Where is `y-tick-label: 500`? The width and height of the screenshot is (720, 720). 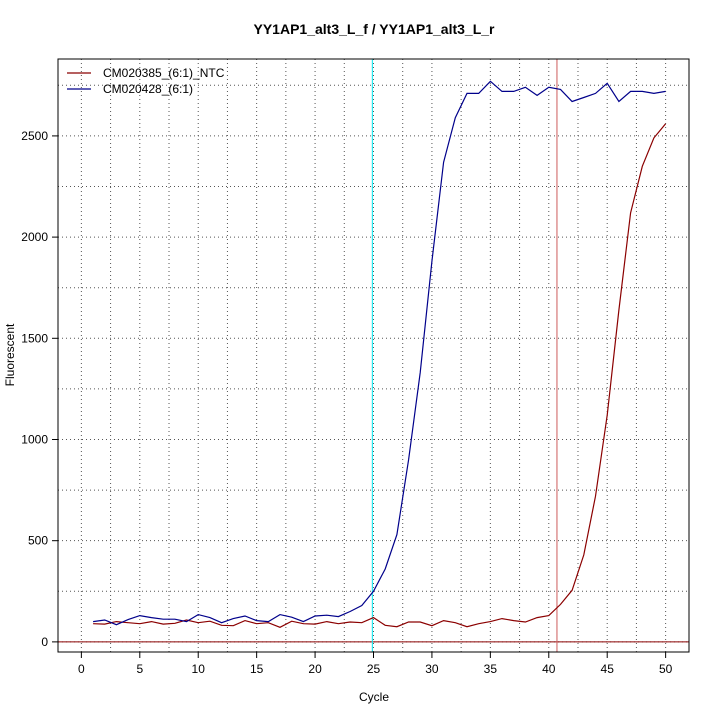 y-tick-label: 500 is located at coordinates (38, 541).